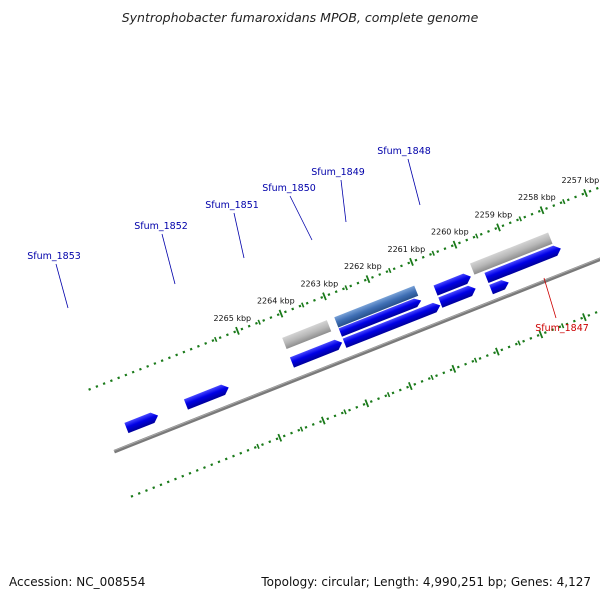 Image resolution: width=600 pixels, height=600 pixels. What do you see at coordinates (404, 151) in the screenshot?
I see `gene-label-sfum-1848: Sfum_1848` at bounding box center [404, 151].